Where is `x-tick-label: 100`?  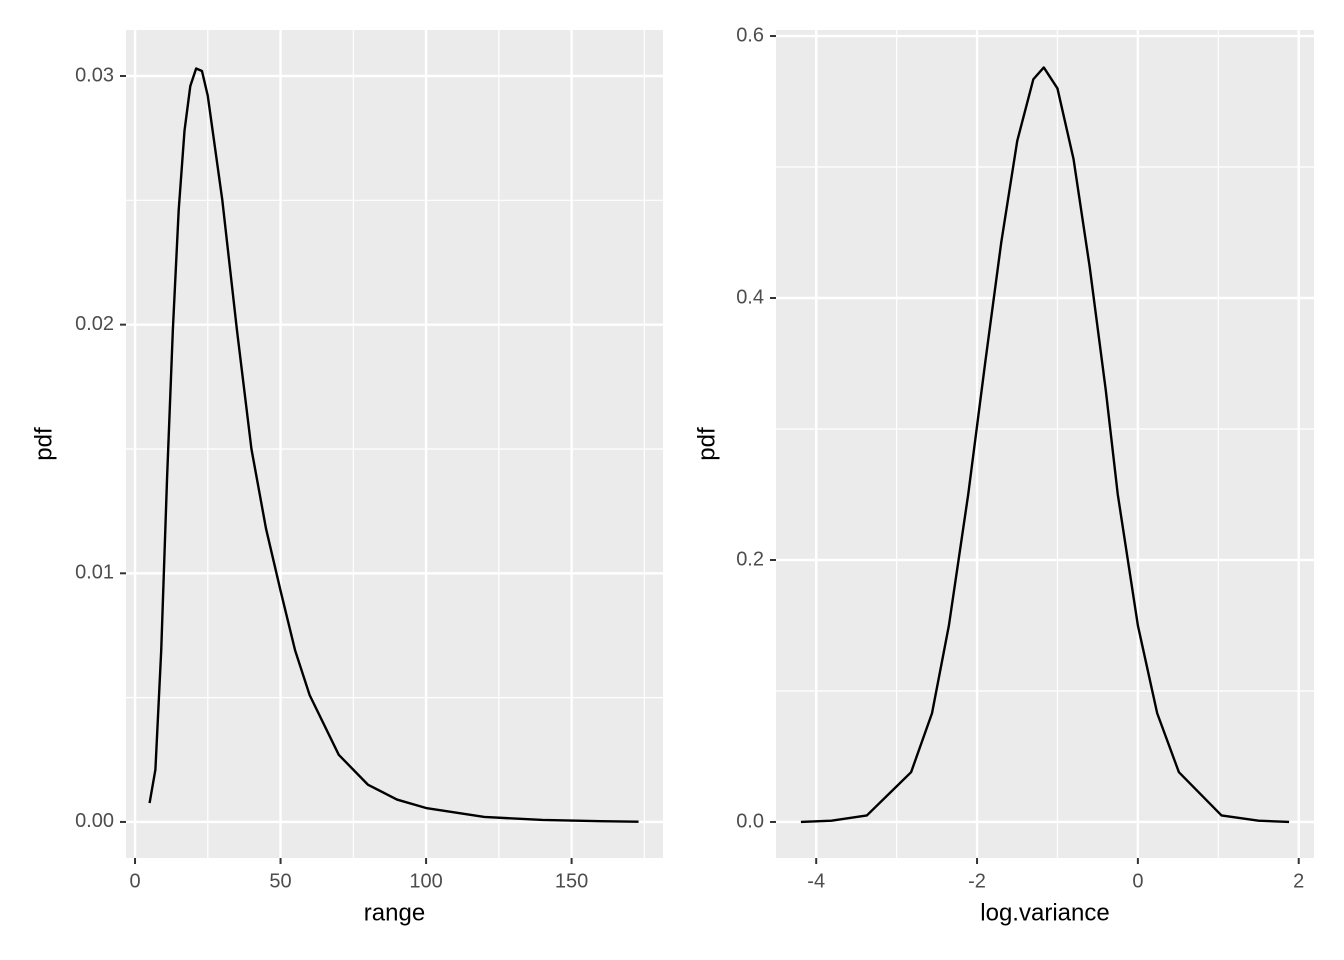 x-tick-label: 100 is located at coordinates (425, 881).